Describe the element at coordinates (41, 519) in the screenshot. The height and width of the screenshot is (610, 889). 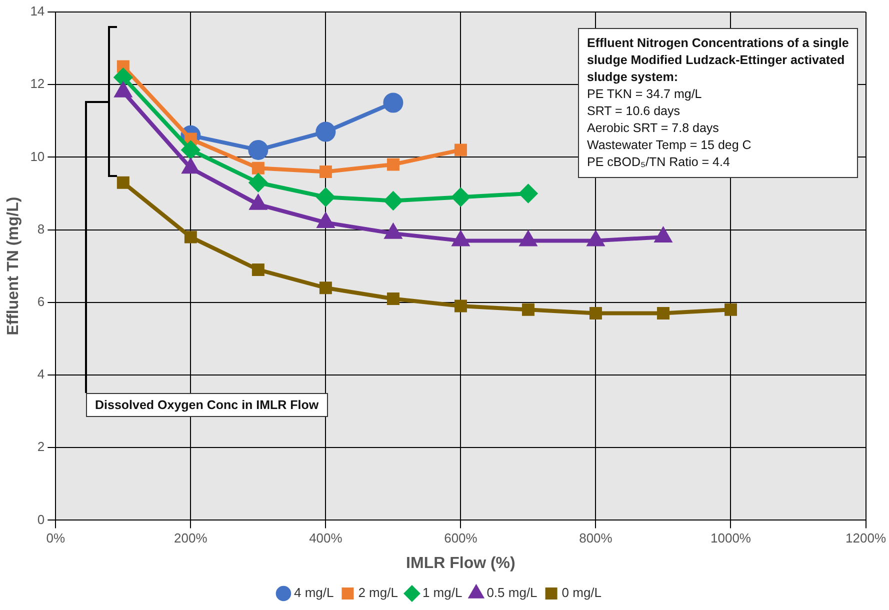
I see `y-tick-label: 0` at that location.